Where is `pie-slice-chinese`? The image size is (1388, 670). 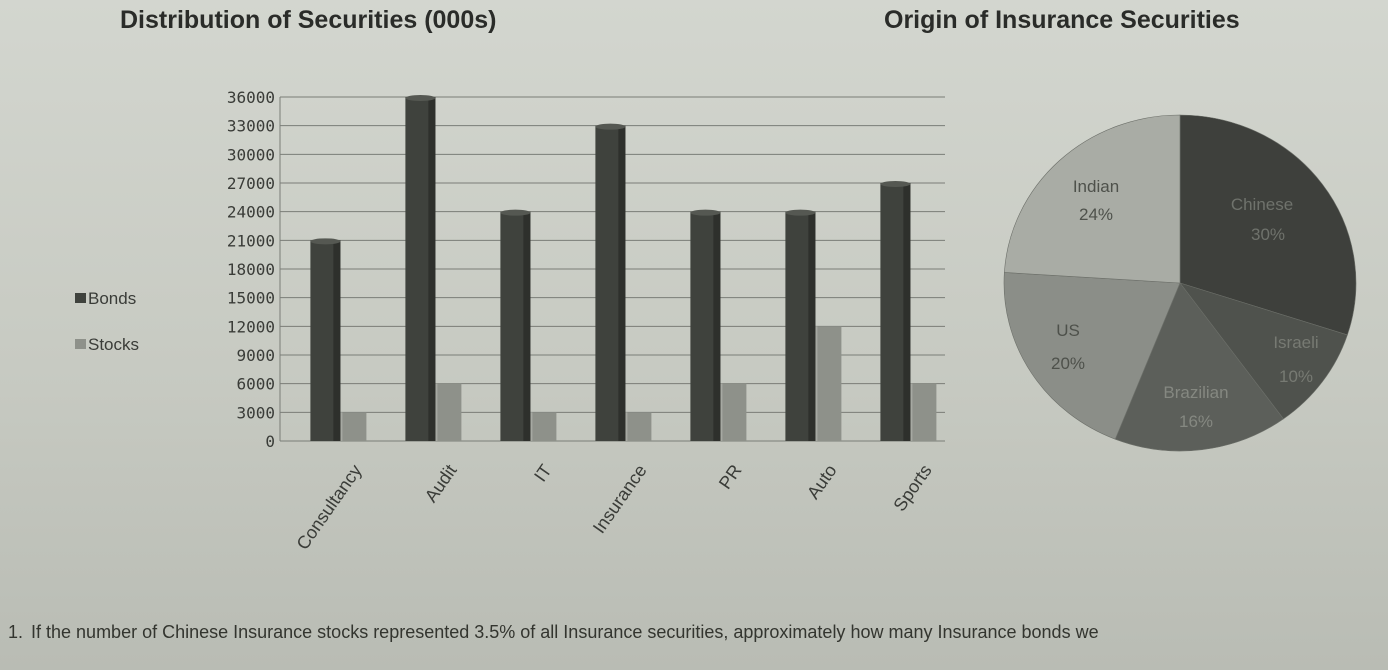 pie-slice-chinese is located at coordinates (1268, 225).